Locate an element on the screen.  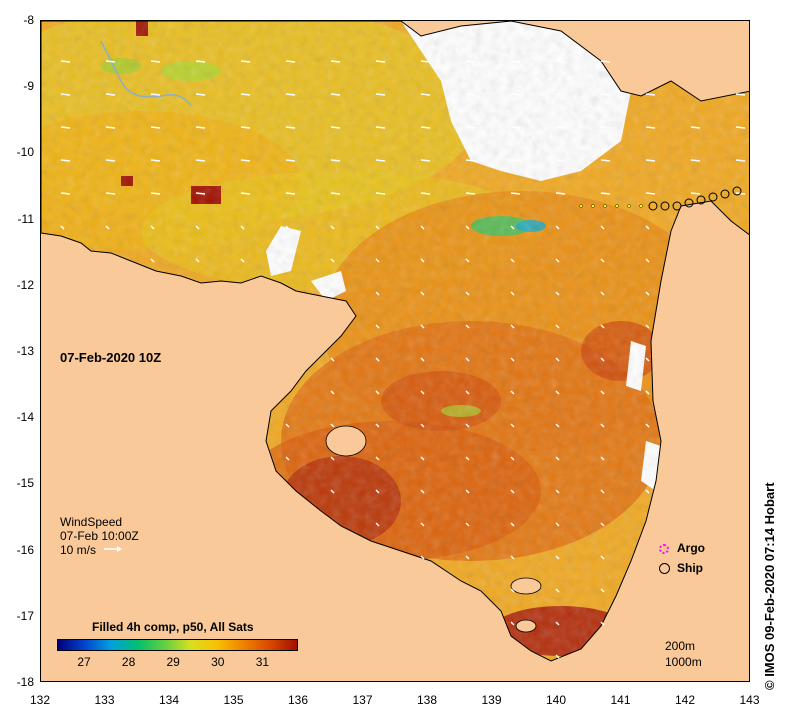
island is located at coordinates (526, 626).